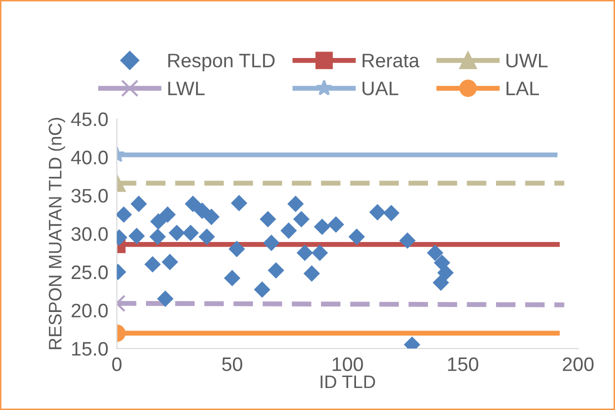  Describe the element at coordinates (90, 272) in the screenshot. I see `y-tick-label: 25.0` at that location.